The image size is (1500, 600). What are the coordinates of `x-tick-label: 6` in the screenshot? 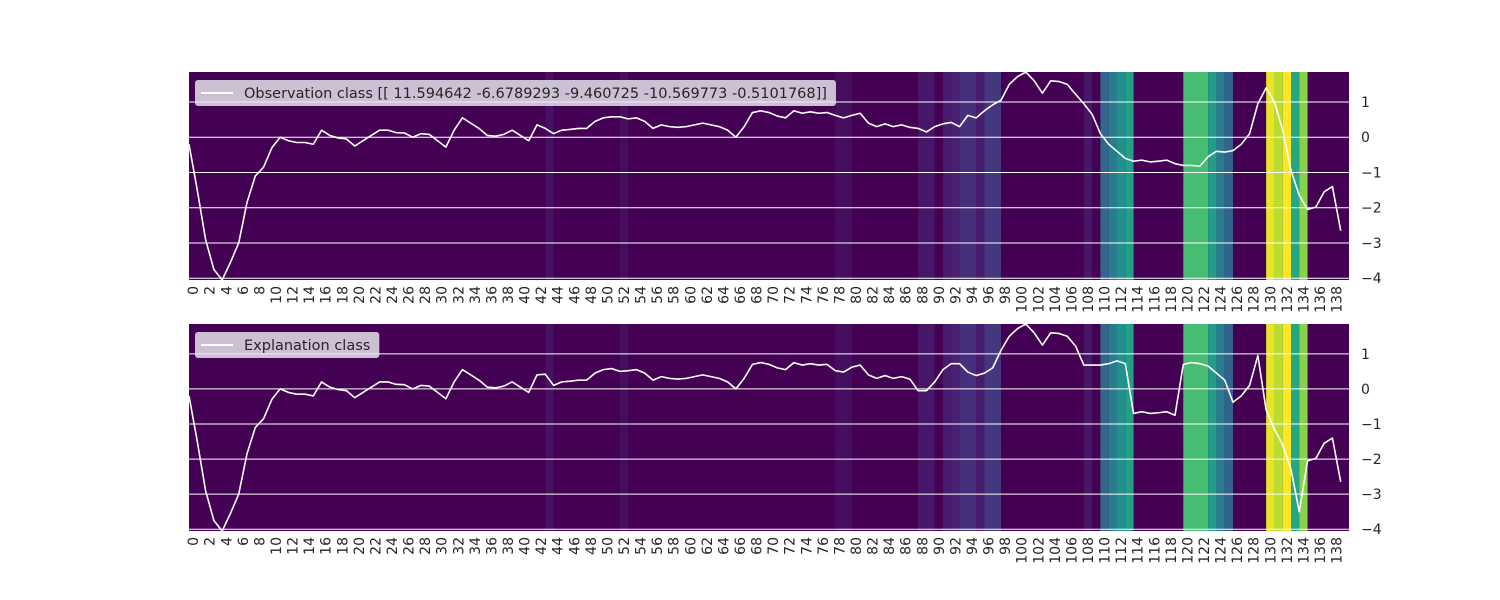 It's located at (244, 541).